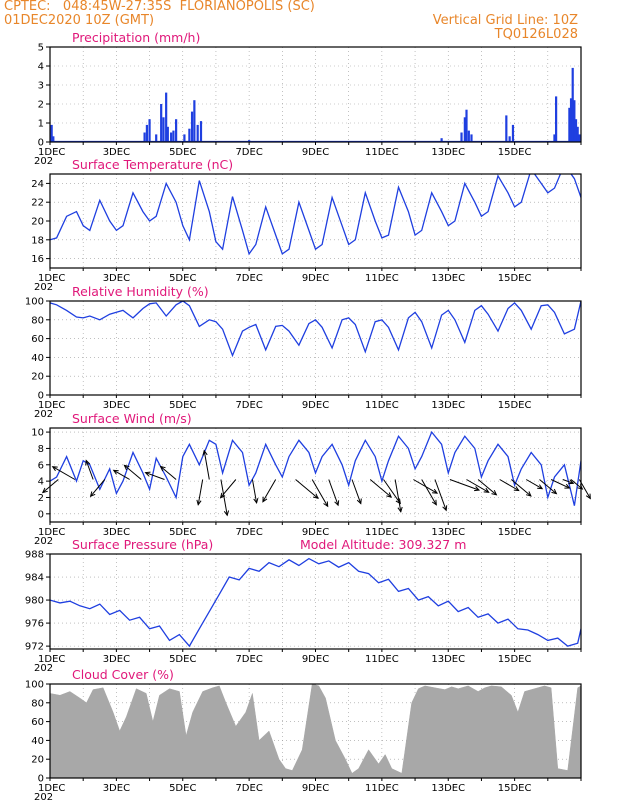 This screenshot has width=618, height=800. Describe the element at coordinates (51, 405) in the screenshot. I see `humidity-xtick-label: 1DEC` at that location.